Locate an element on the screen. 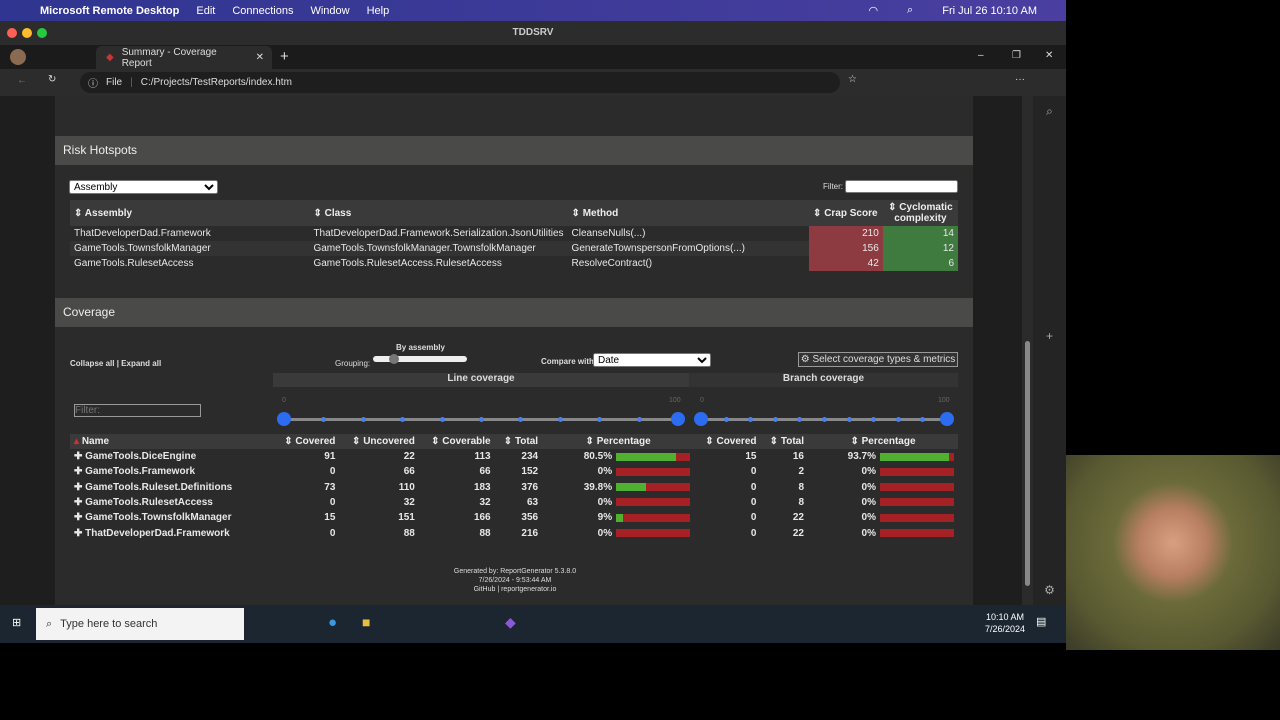 This screenshot has height=720, width=1280. taskbar-search: ⌕ Type here to search is located at coordinates (140, 624).